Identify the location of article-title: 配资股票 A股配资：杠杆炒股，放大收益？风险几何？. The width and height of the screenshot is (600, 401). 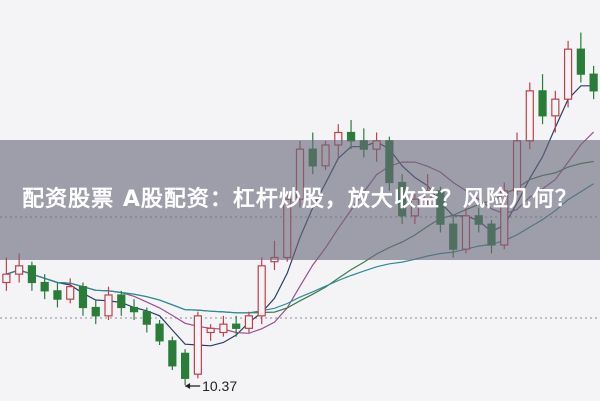
(300, 199).